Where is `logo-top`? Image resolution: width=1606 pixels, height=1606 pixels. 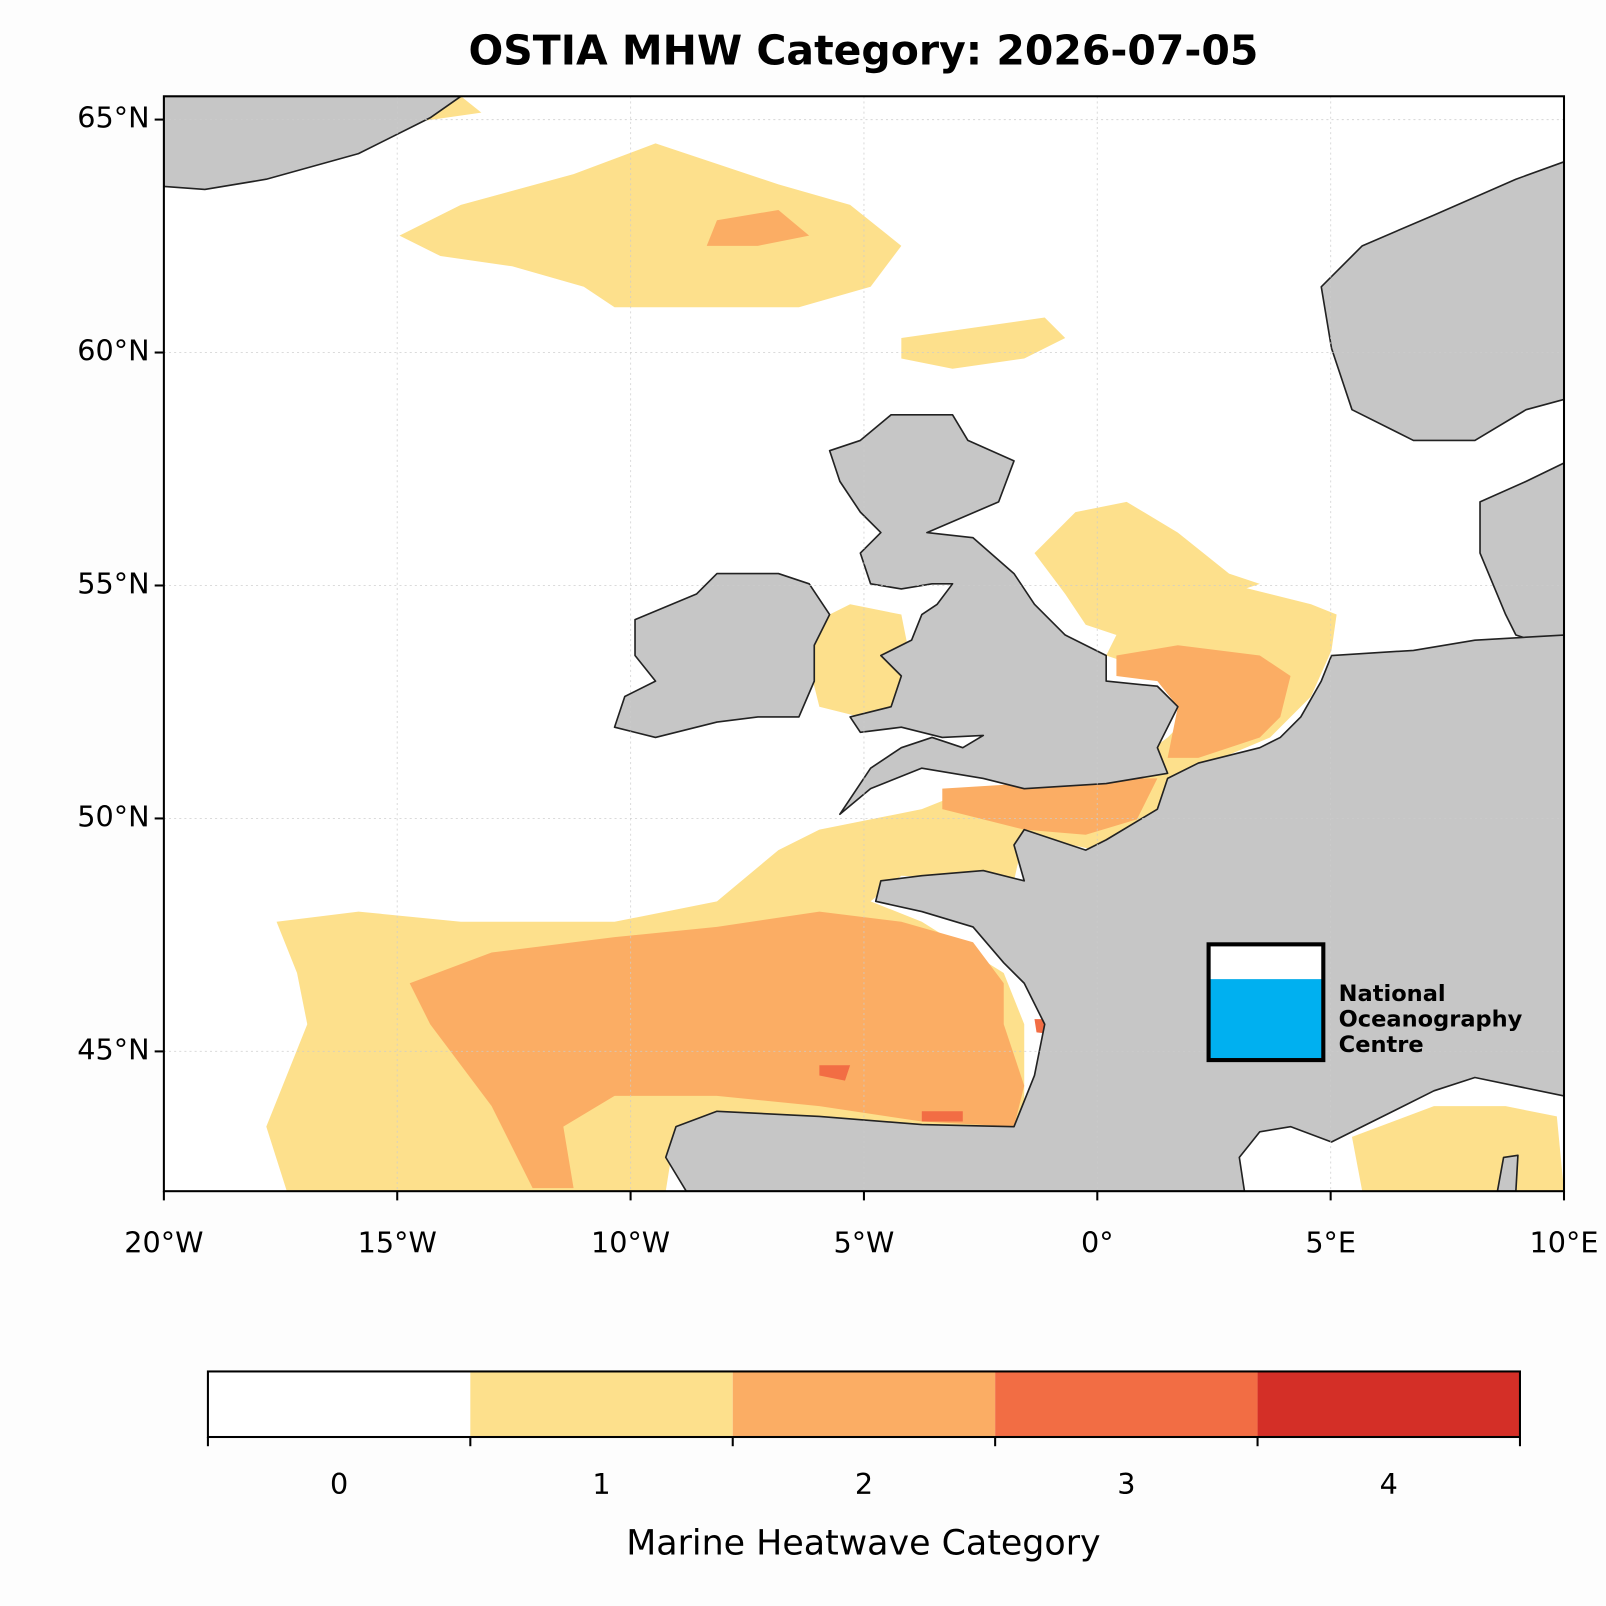
logo-top is located at coordinates (1266, 962).